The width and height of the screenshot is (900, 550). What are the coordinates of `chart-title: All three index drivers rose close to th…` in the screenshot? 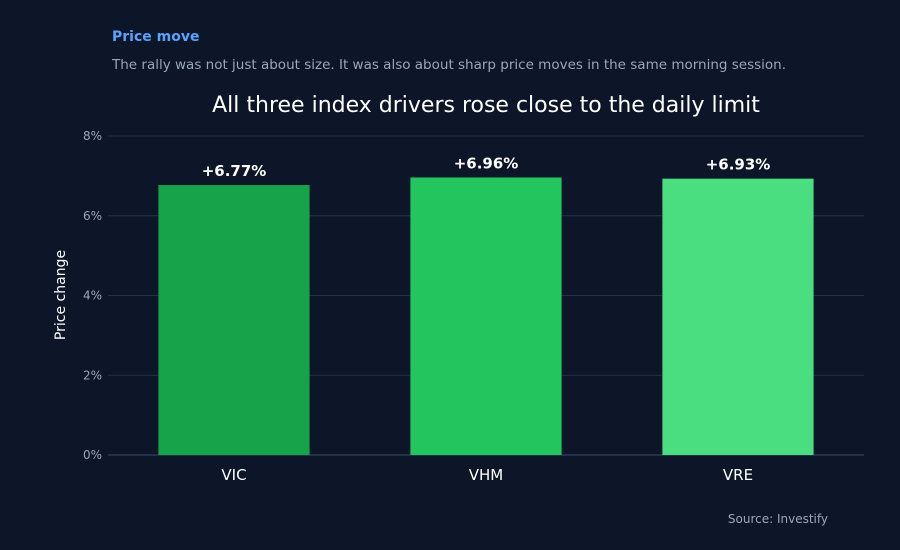 It's located at (486, 105).